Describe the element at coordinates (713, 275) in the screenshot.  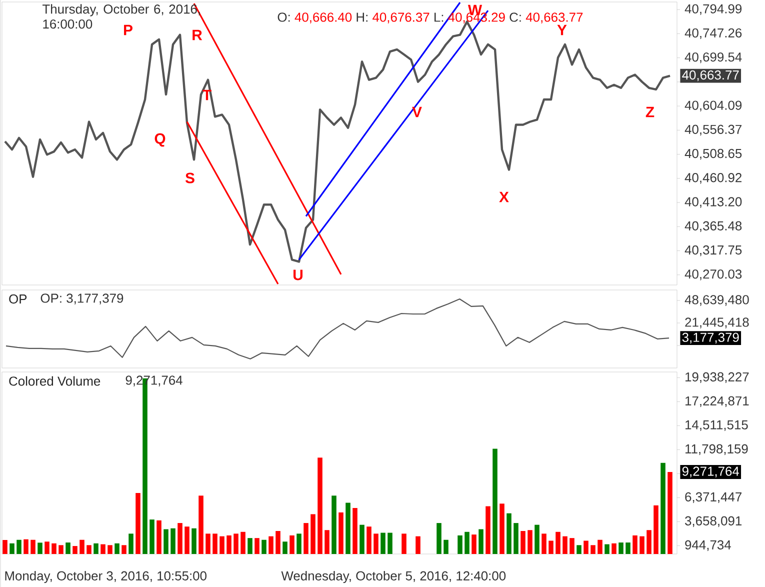
I see `y-tick-label: 40,270.03` at that location.